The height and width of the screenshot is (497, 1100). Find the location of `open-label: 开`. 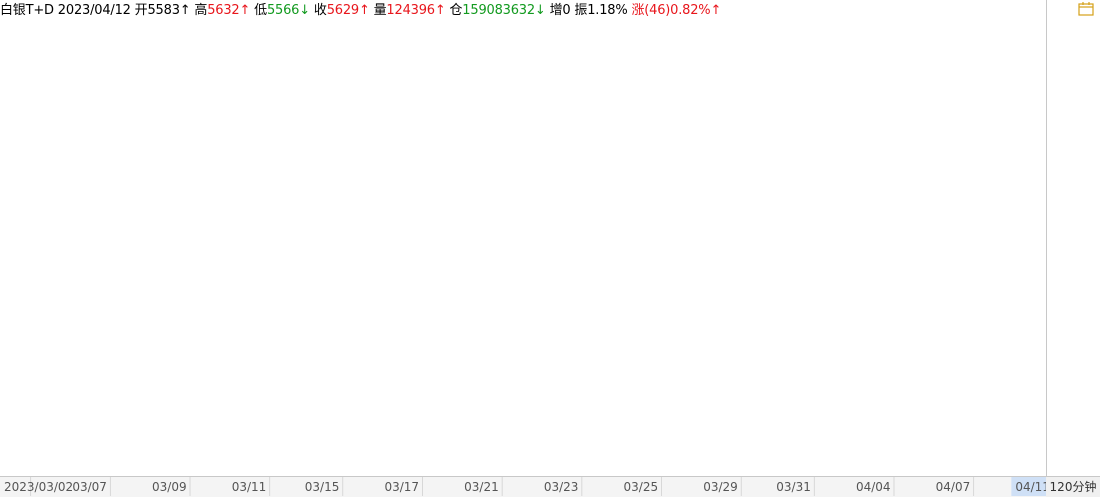

open-label: 开 is located at coordinates (141, 10).